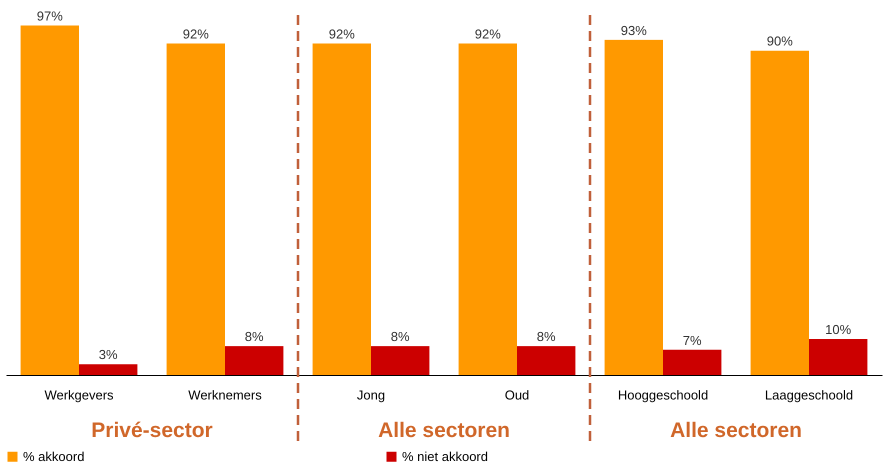 This screenshot has height=476, width=888. I want to click on data-label: 97%, so click(50, 16).